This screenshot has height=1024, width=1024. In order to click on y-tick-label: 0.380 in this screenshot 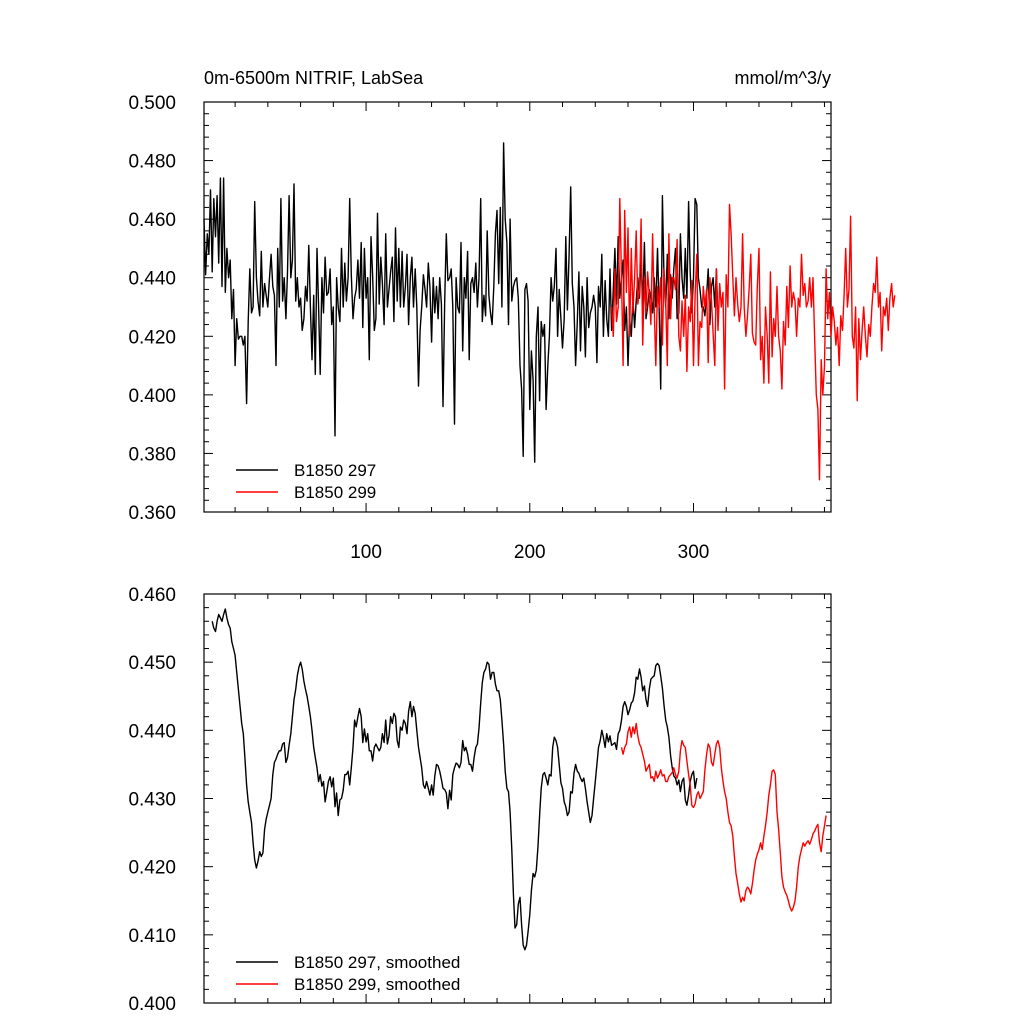, I will do `click(152, 454)`.